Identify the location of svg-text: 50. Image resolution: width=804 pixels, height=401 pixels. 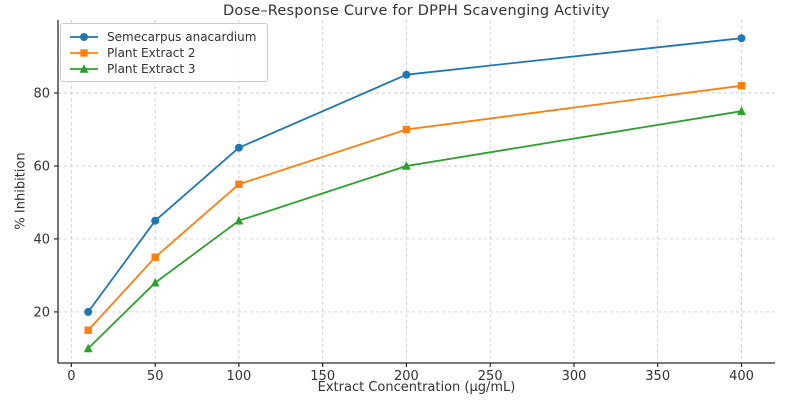
(155, 376).